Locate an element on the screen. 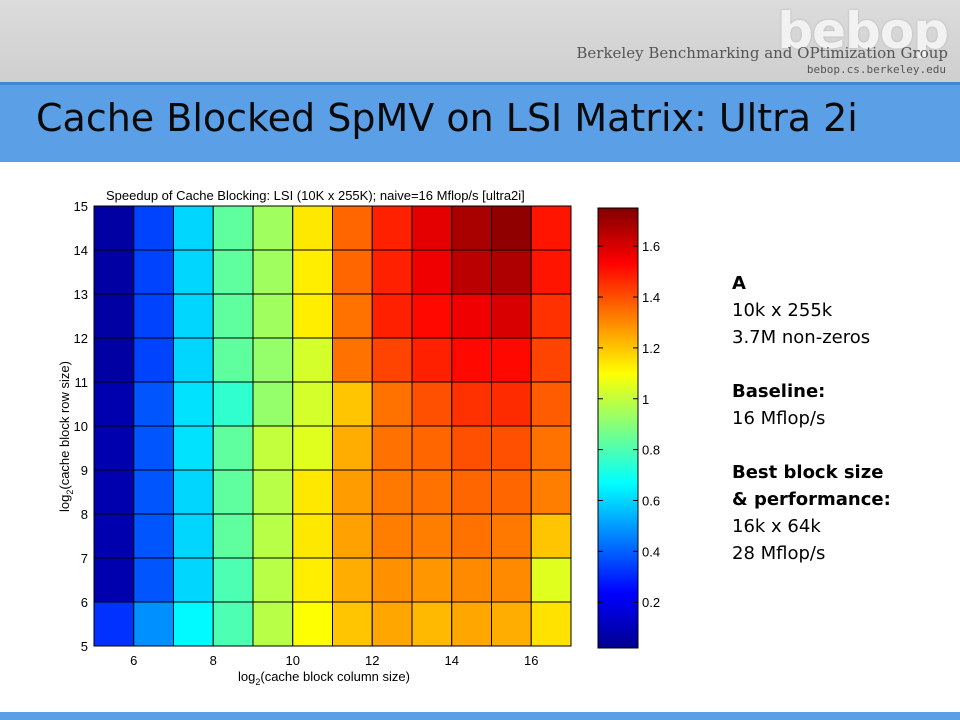 Image resolution: width=960 pixels, height=720 pixels. colorbar-tick-label: 1 is located at coordinates (645, 399).